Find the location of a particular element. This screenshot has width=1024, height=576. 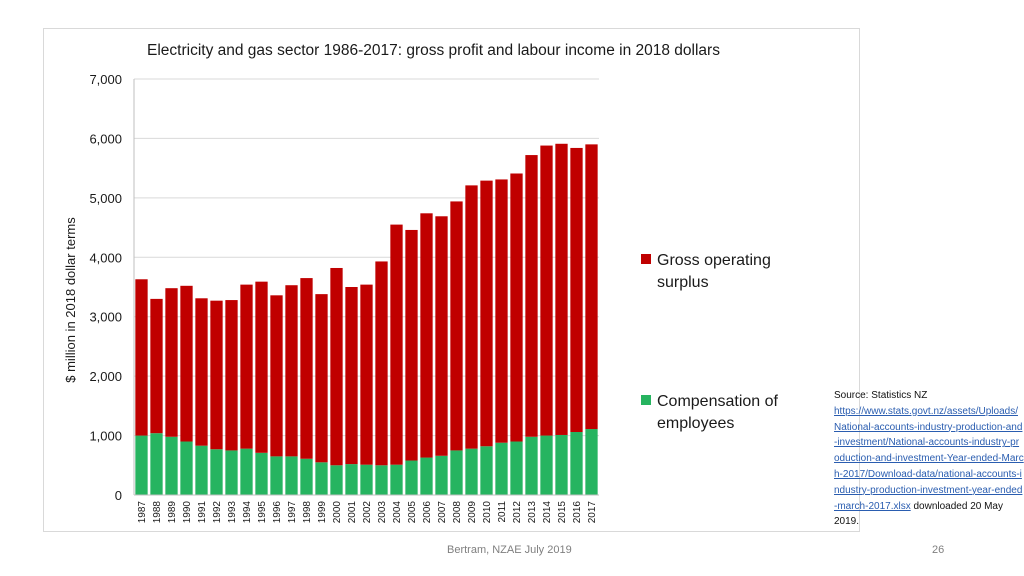

legend-label: Compensation of is located at coordinates (718, 401).